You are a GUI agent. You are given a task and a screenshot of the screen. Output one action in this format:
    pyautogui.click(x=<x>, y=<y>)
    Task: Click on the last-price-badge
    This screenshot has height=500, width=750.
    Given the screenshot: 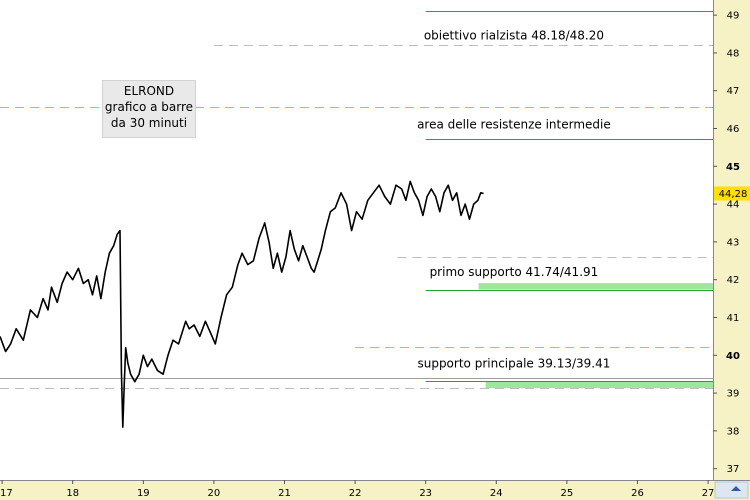 What is the action you would take?
    pyautogui.click(x=732, y=193)
    